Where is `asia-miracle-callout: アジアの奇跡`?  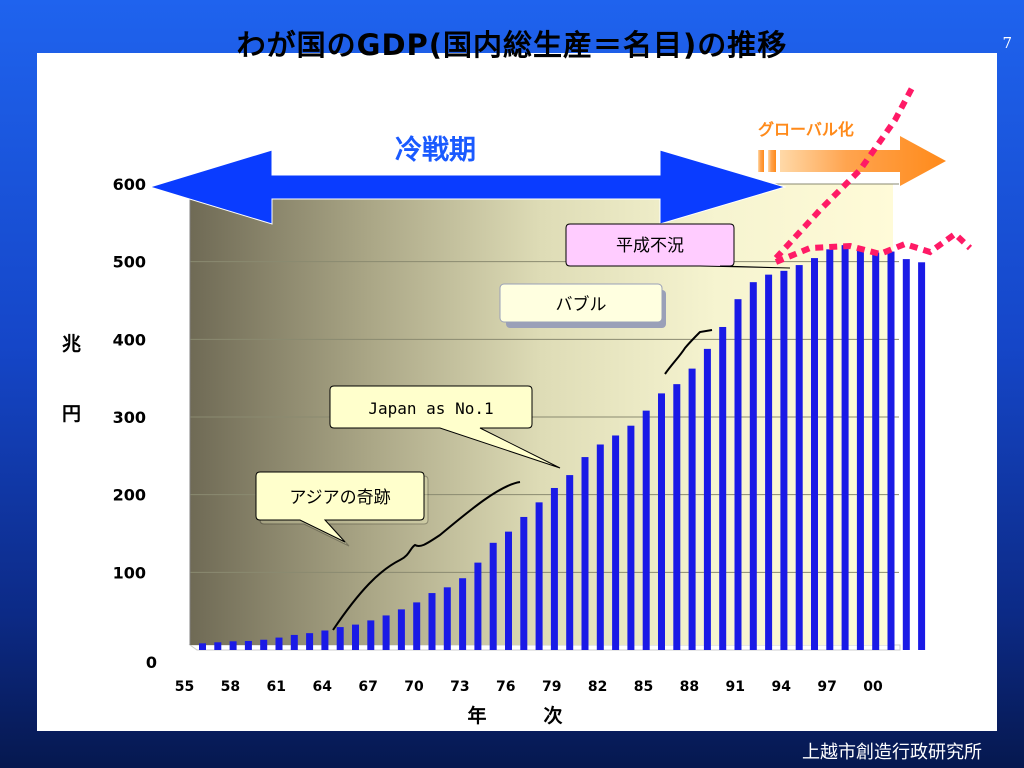
asia-miracle-callout: アジアの奇跡 is located at coordinates (342, 509).